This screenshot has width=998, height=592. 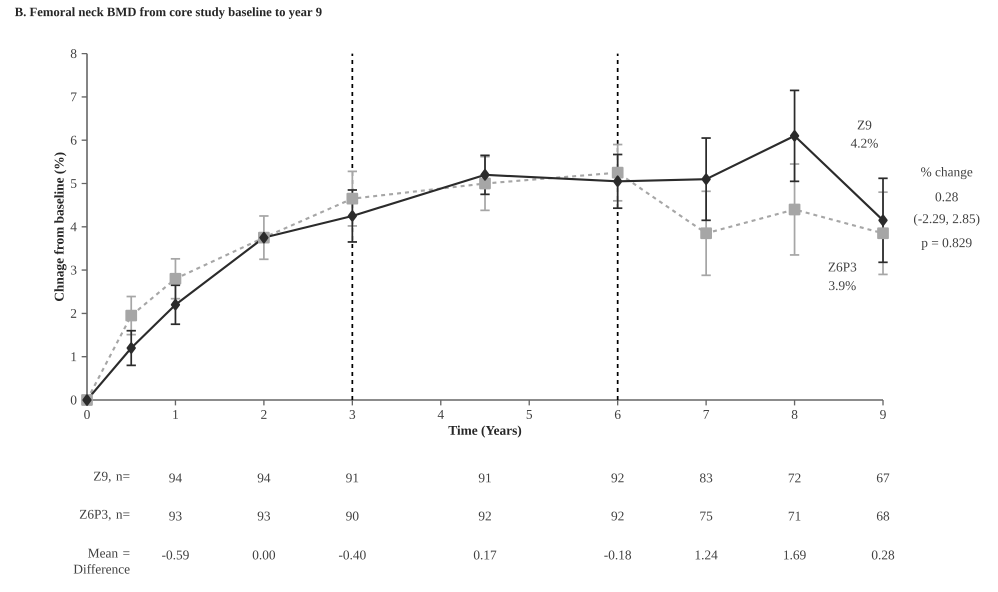 What do you see at coordinates (946, 173) in the screenshot?
I see `text: % change` at bounding box center [946, 173].